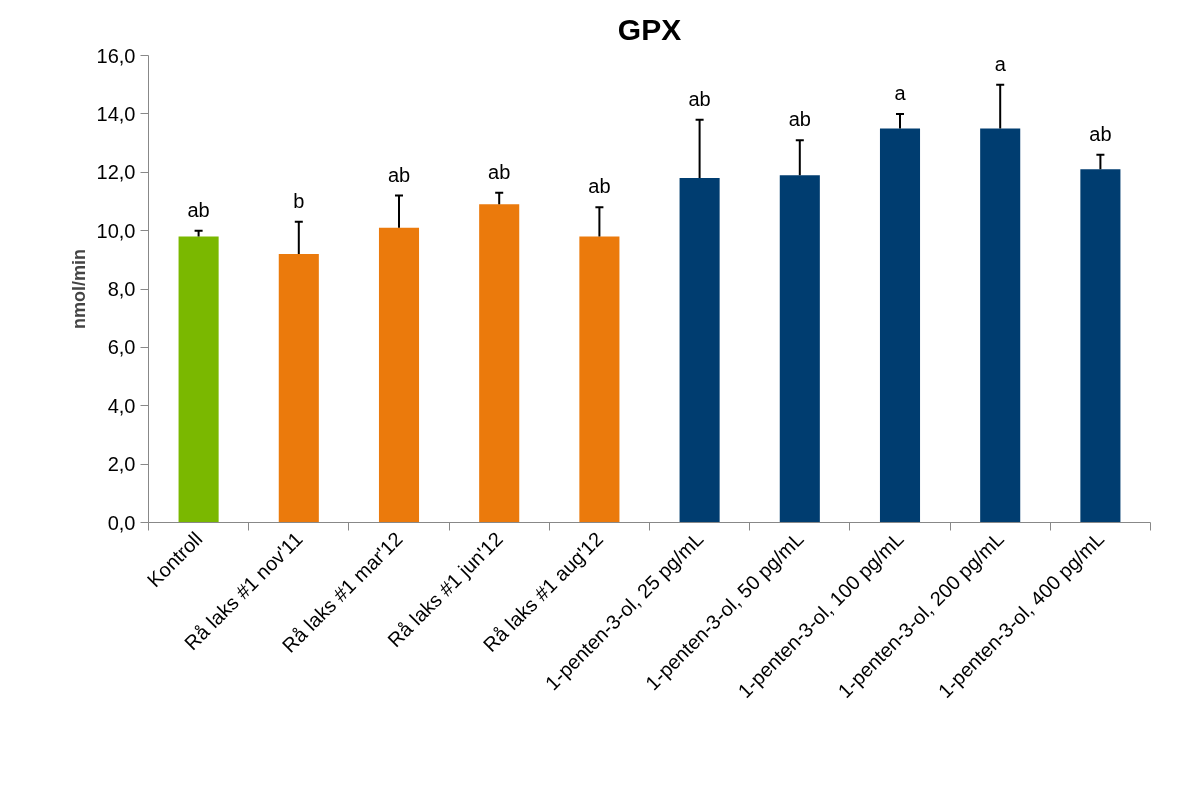 Image resolution: width=1189 pixels, height=809 pixels. Describe the element at coordinates (121, 522) in the screenshot. I see `y-tick-label: 0,0` at that location.